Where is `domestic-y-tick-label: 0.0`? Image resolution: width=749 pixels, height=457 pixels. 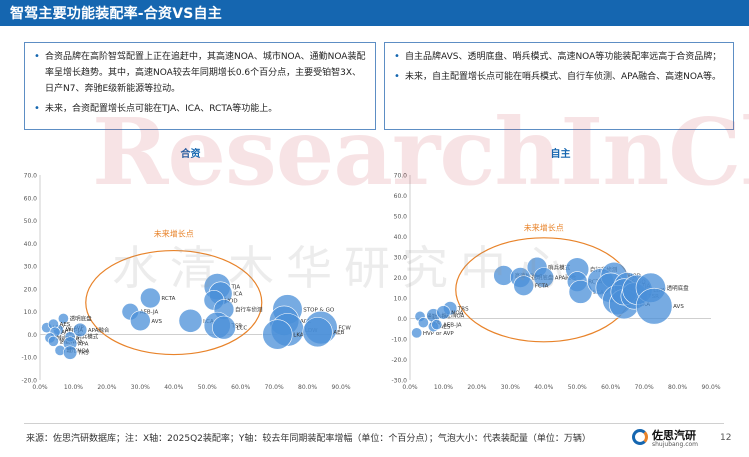
domestic-y-tick-label: 0.0 is located at coordinates (402, 319).